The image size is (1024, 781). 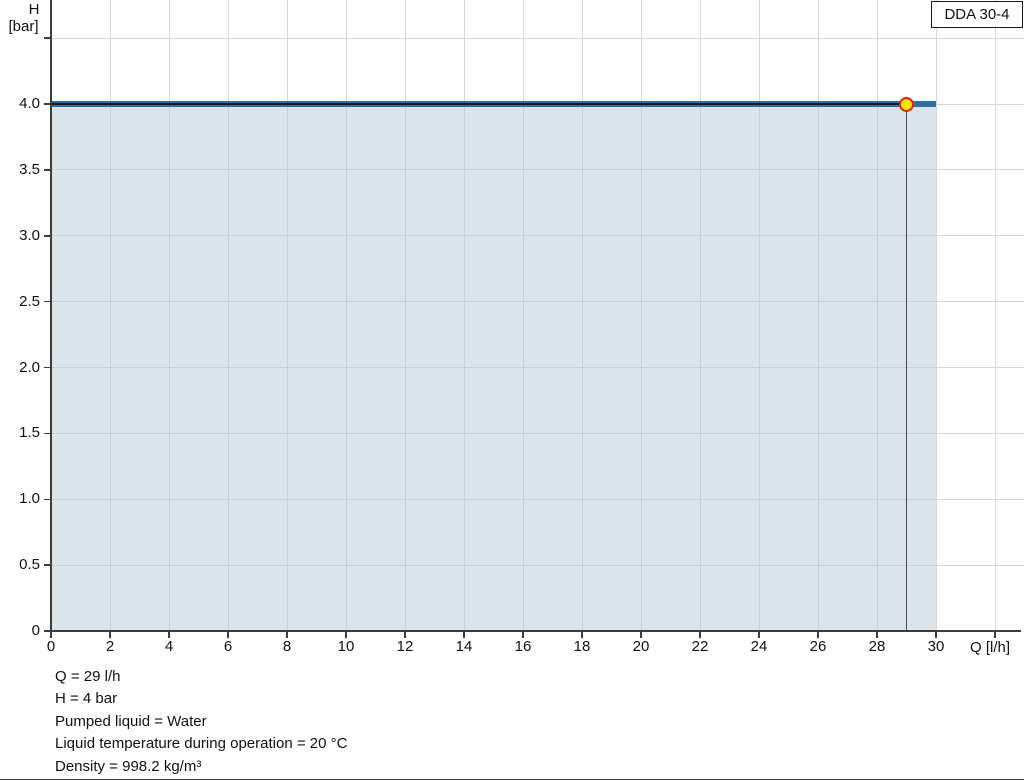 What do you see at coordinates (700, 646) in the screenshot?
I see `x-tick-label: 22` at bounding box center [700, 646].